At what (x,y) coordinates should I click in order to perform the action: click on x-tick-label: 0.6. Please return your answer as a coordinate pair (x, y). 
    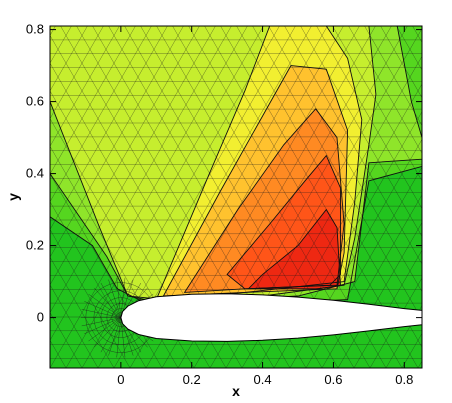
    Looking at the image, I should click on (333, 379).